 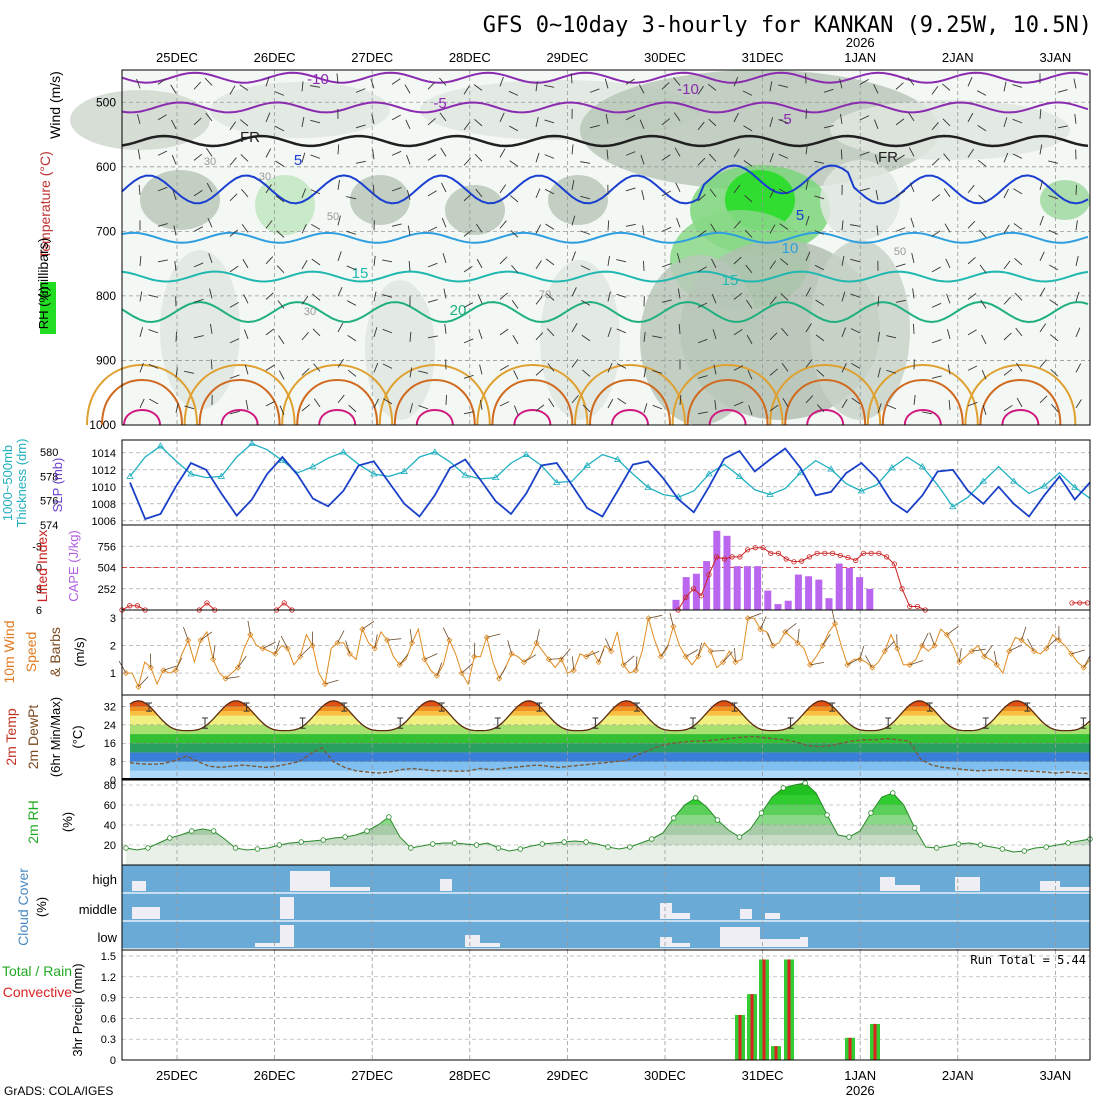 I want to click on time-tick-label-top: 26DEC, so click(x=275, y=57).